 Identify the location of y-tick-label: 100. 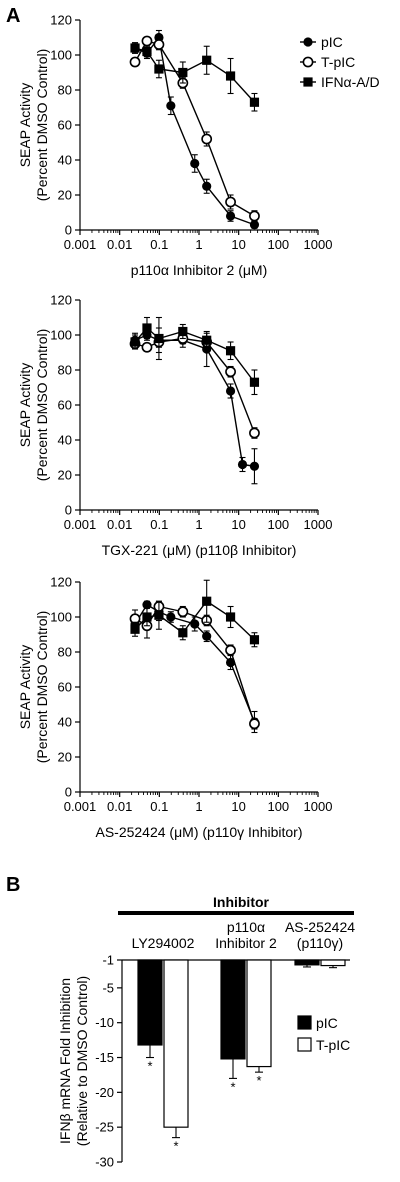
(61, 55).